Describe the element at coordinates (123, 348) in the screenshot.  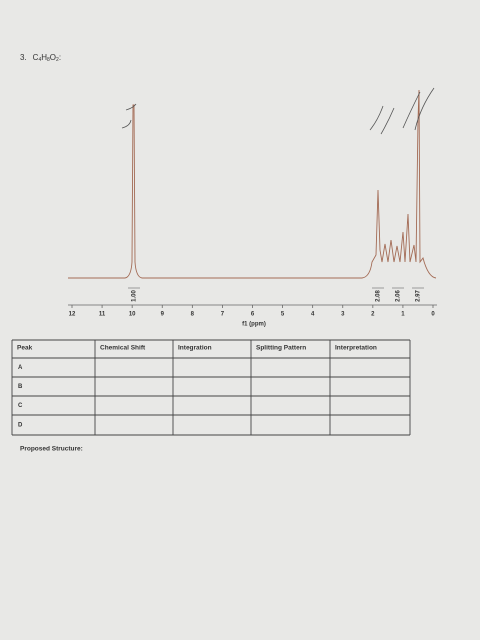
I see `column-header: Chemical Shift` at that location.